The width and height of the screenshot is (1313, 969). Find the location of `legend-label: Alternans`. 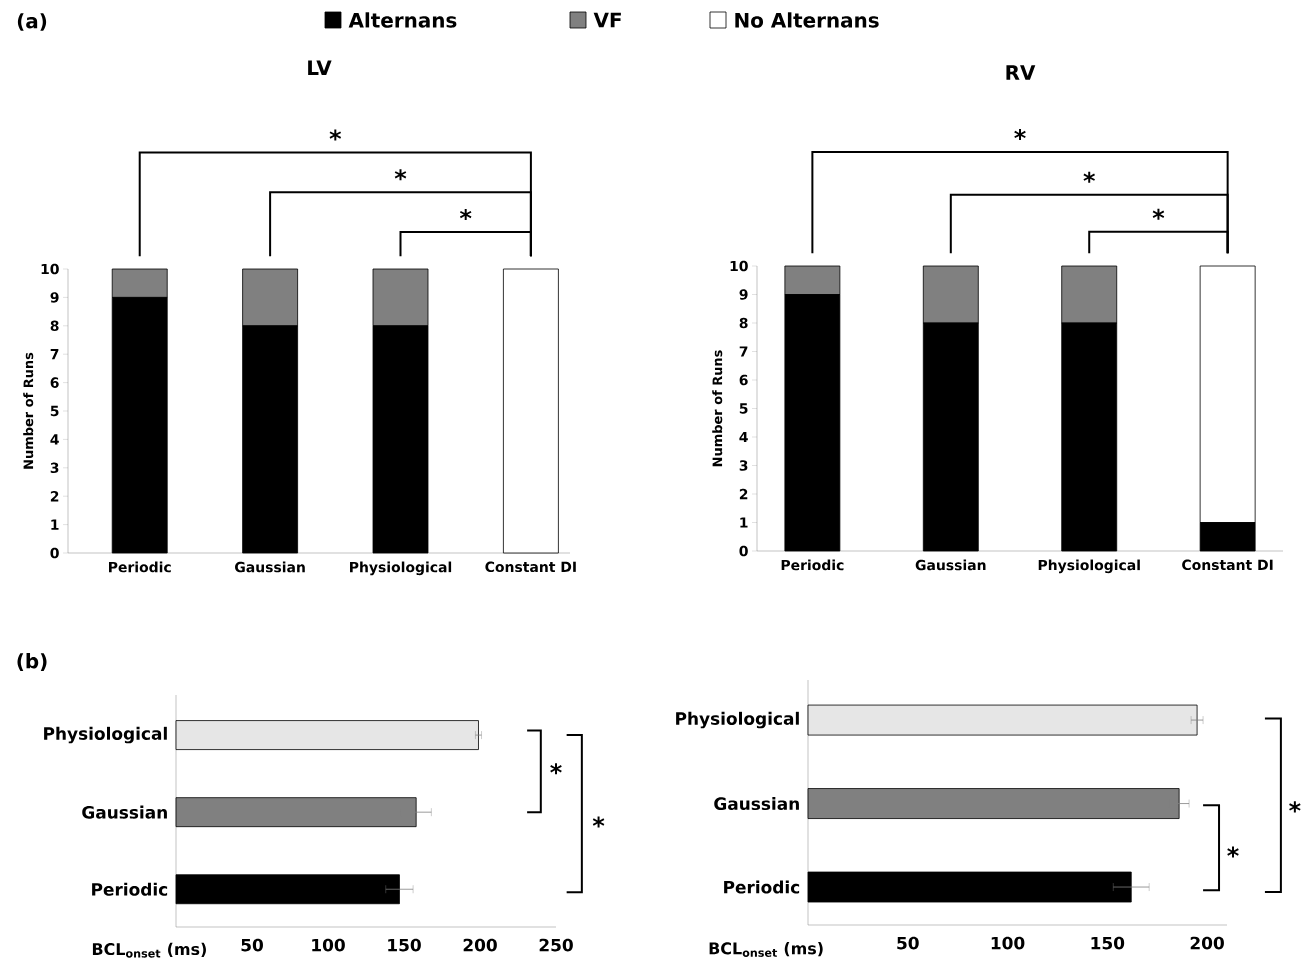

legend-label: Alternans is located at coordinates (402, 20).